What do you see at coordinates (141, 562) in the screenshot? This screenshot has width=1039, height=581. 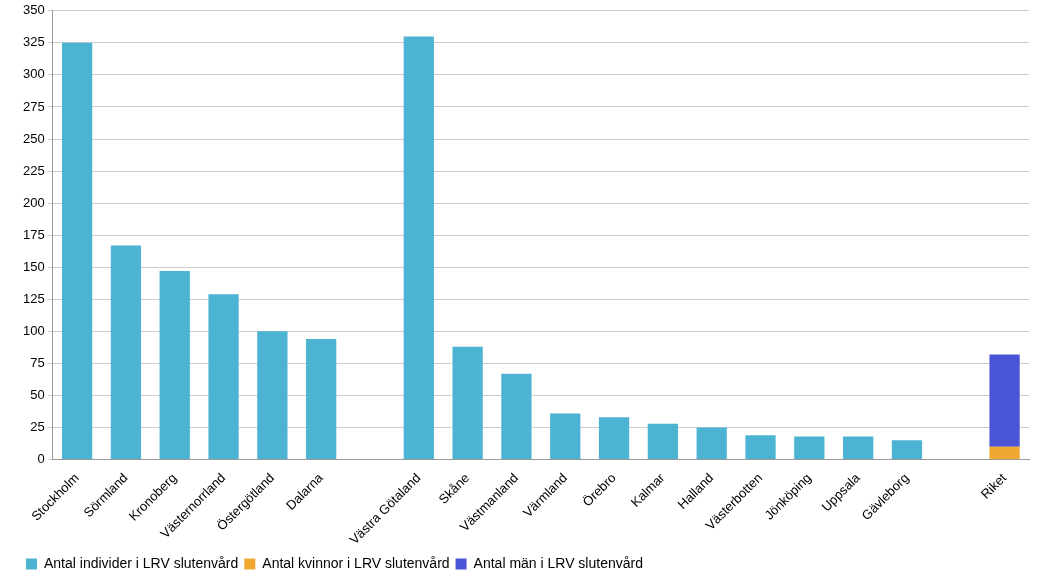 I see `legend-label: Antal individer i LRV slutenvård` at bounding box center [141, 562].